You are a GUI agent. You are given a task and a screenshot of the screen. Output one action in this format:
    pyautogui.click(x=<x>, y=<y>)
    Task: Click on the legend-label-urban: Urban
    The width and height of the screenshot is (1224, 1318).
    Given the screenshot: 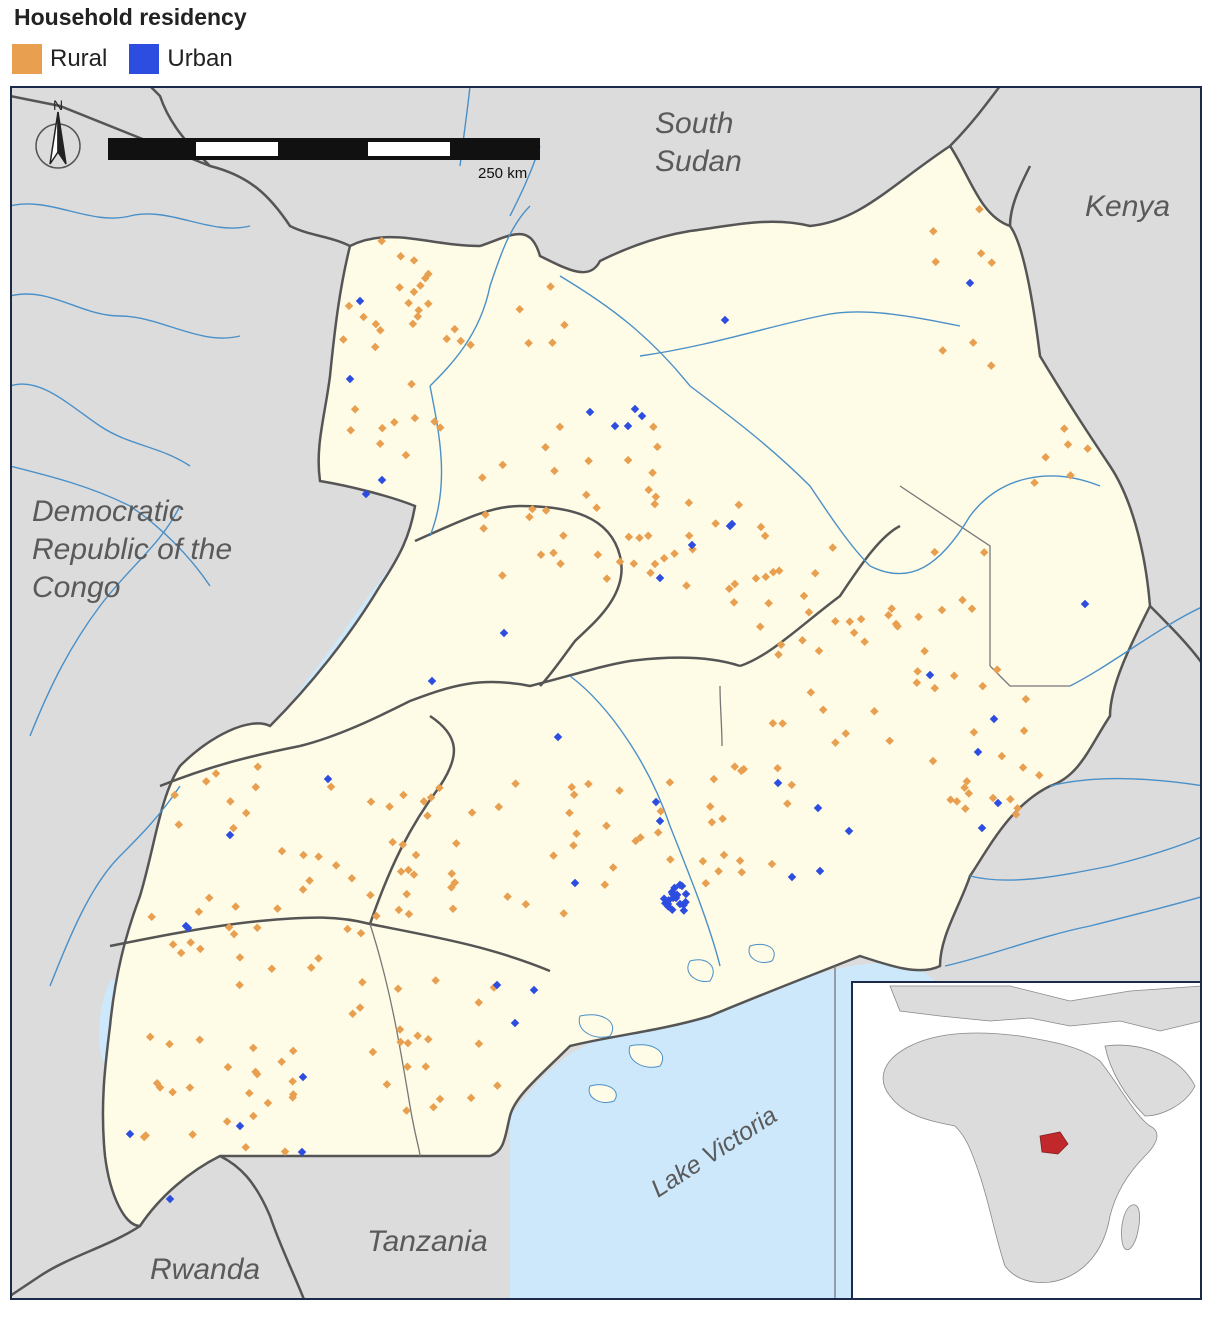 What is the action you would take?
    pyautogui.click(x=200, y=58)
    